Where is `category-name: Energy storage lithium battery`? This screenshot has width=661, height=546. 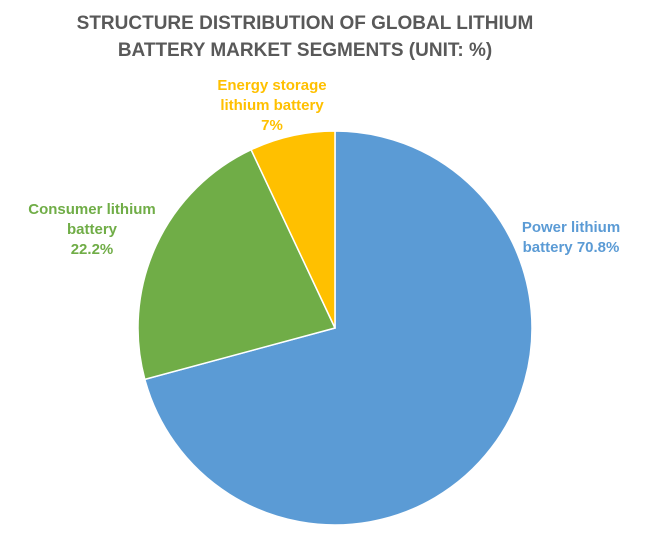
category-name: Energy storage lithium battery is located at coordinates (272, 95).